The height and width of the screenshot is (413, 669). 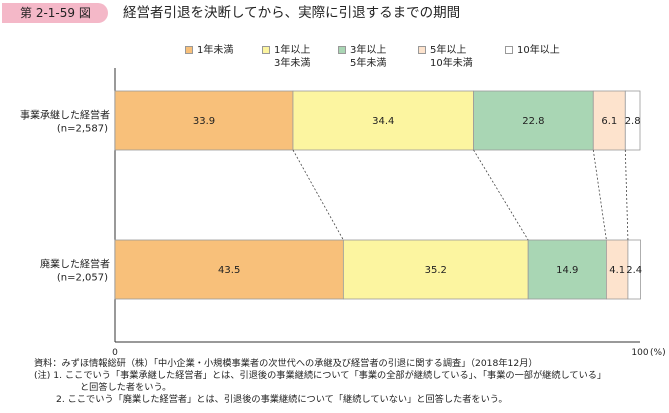 What do you see at coordinates (567, 270) in the screenshot?
I see `data-label: 14.9` at bounding box center [567, 270].